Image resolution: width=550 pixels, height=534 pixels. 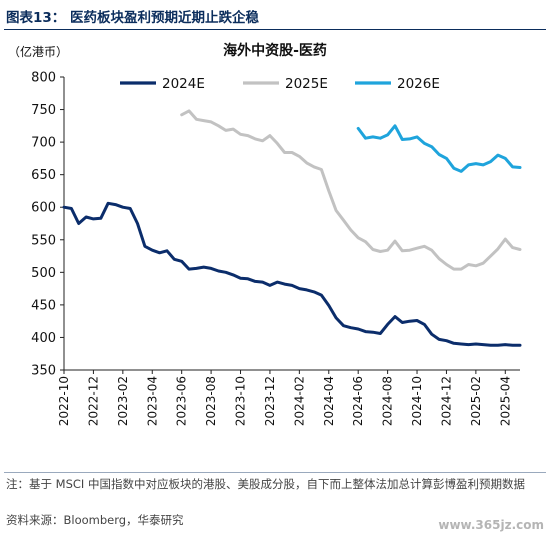 What do you see at coordinates (43, 371) in the screenshot?
I see `y-tick-label: 350` at bounding box center [43, 371].